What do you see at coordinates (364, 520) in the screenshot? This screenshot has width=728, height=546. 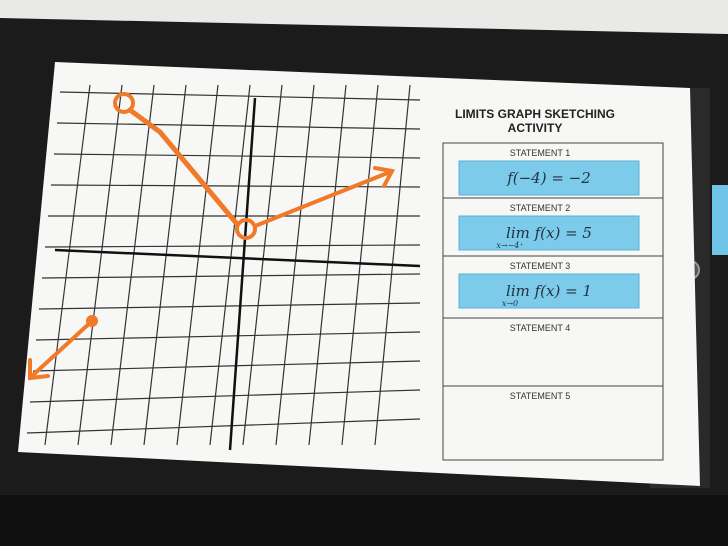 I see `table-edge` at bounding box center [364, 520].